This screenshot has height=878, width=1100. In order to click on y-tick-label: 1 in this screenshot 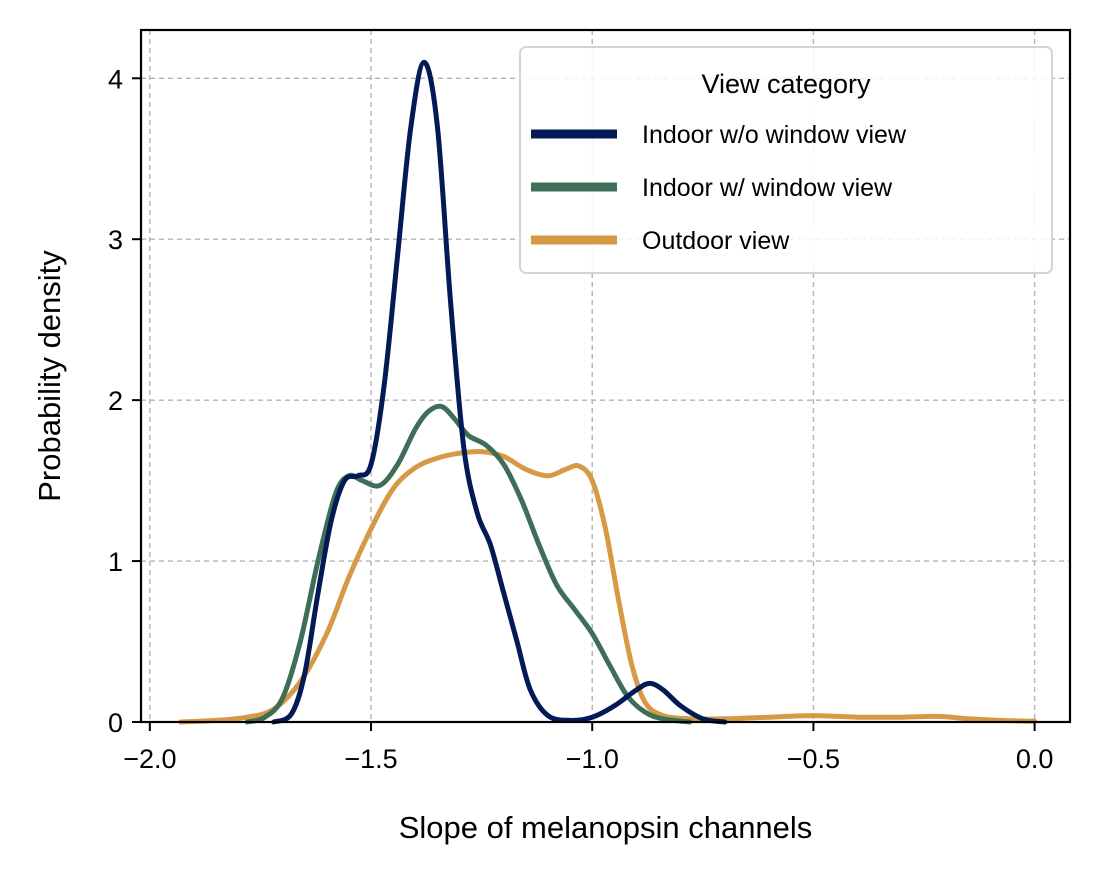, I will do `click(115, 562)`.